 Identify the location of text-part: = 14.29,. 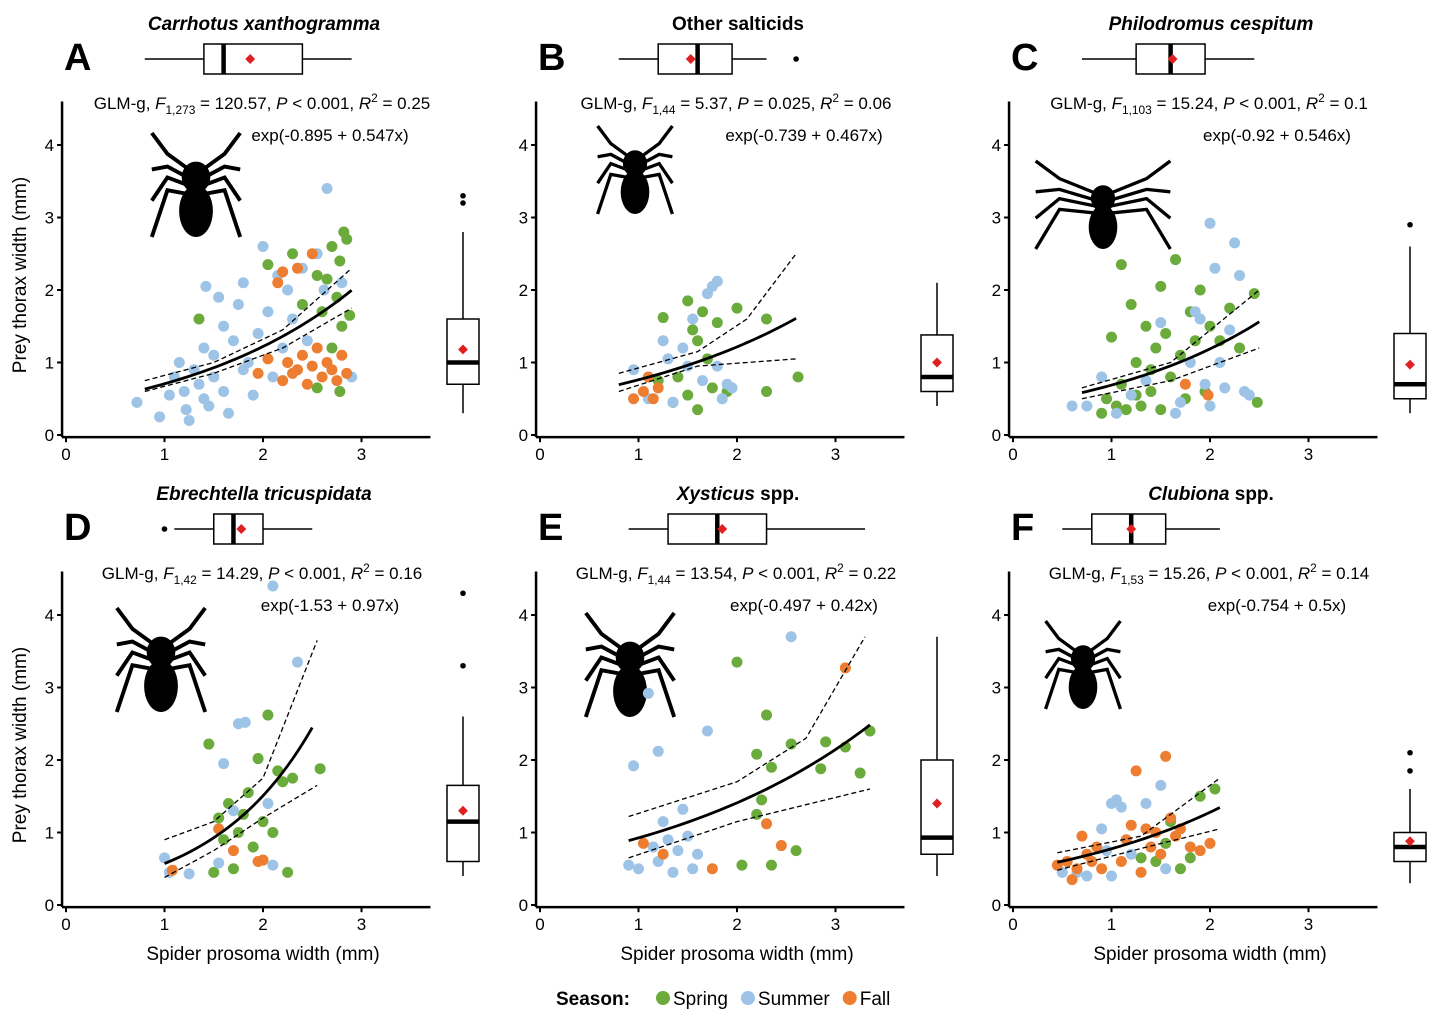
(232, 573).